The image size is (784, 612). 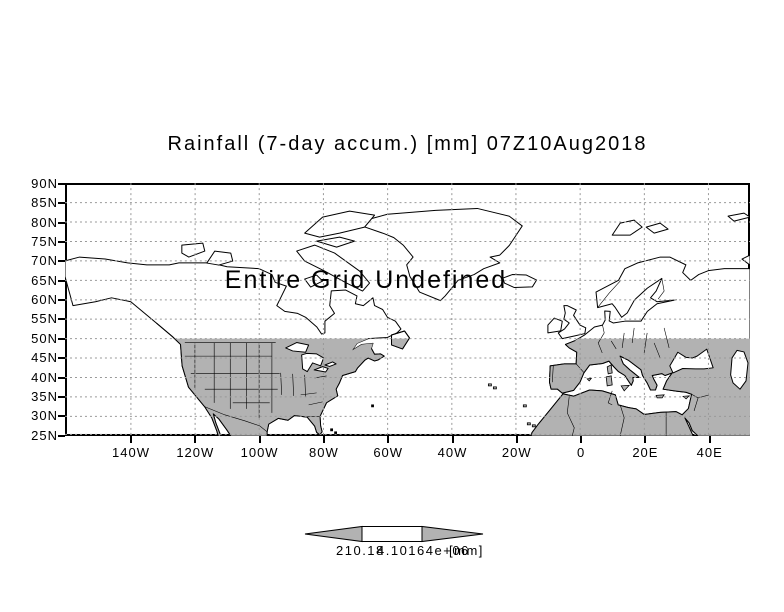 What do you see at coordinates (609, 375) in the screenshot?
I see `corsica-sardinia` at bounding box center [609, 375].